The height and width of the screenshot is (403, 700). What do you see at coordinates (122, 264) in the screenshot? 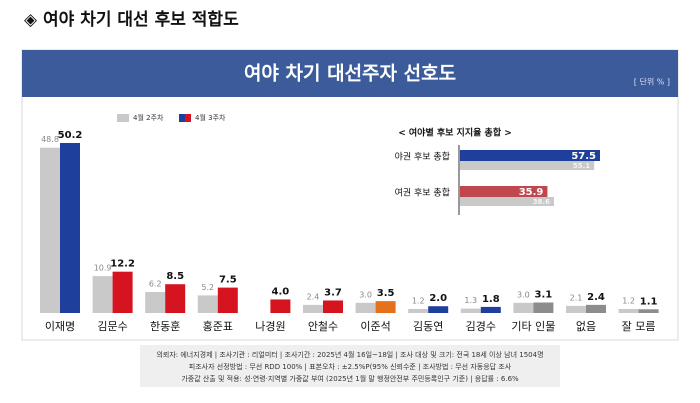
I see `value-label: 12.2` at bounding box center [122, 264].